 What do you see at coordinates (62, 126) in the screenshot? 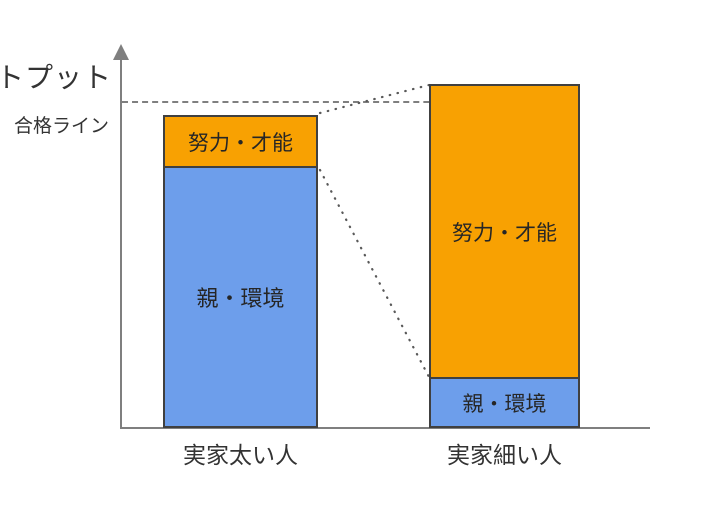
I see `pass-line-label: 合格ライン` at bounding box center [62, 126].